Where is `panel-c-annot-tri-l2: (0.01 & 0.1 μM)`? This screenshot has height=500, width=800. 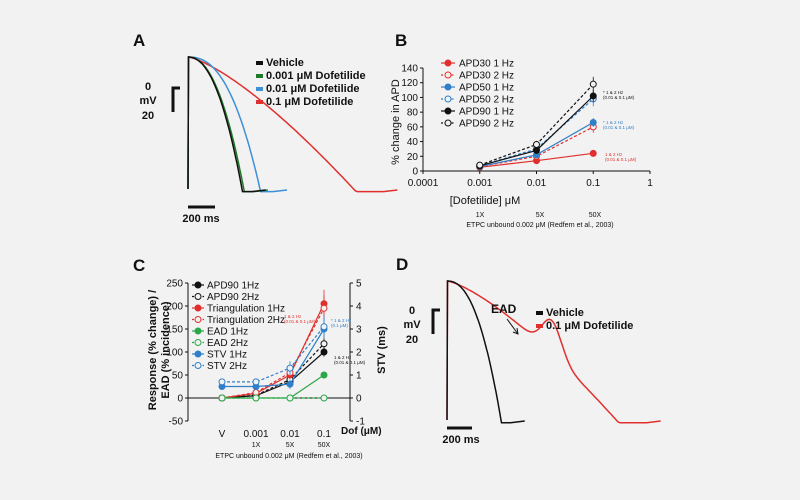 panel-c-annot-tri-l2: (0.01 & 0.1 μM) is located at coordinates (300, 321).